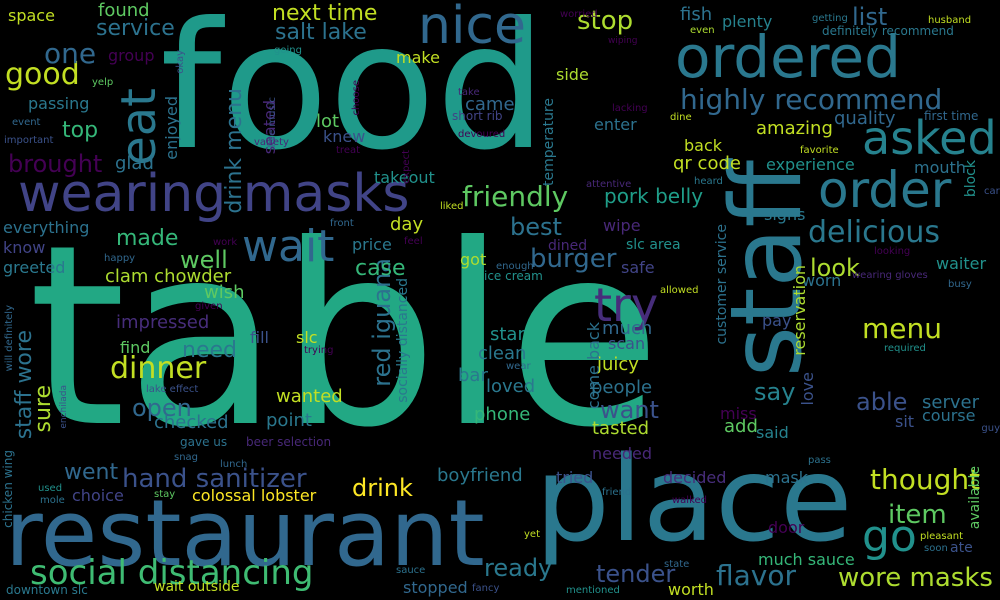 This screenshot has height=600, width=1000. Describe the element at coordinates (756, 575) in the screenshot. I see `word-flavor: flavor` at that location.